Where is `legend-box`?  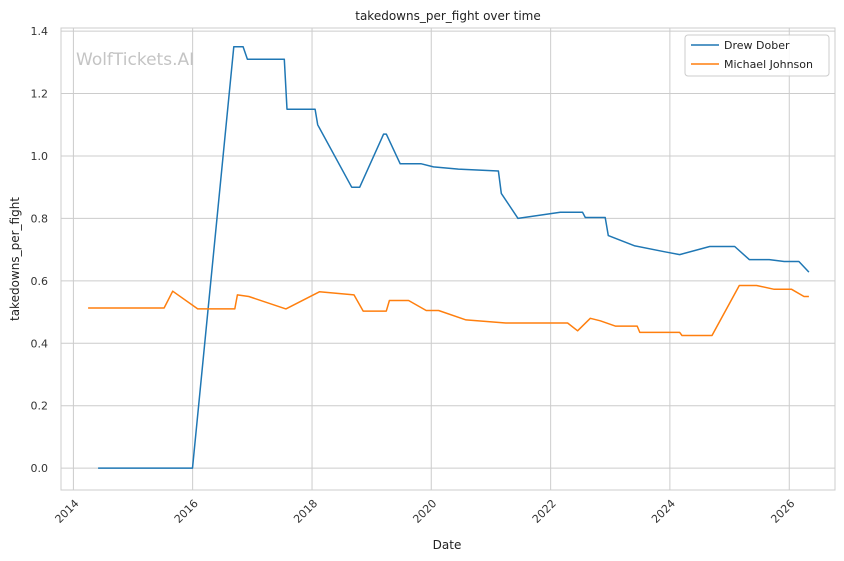 legend-box is located at coordinates (757, 55).